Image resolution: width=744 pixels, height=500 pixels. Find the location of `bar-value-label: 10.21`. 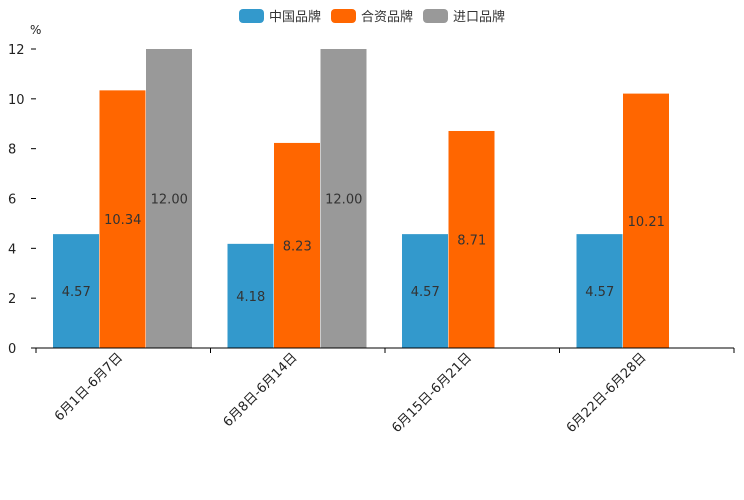

bar-value-label: 10.21 is located at coordinates (646, 222).